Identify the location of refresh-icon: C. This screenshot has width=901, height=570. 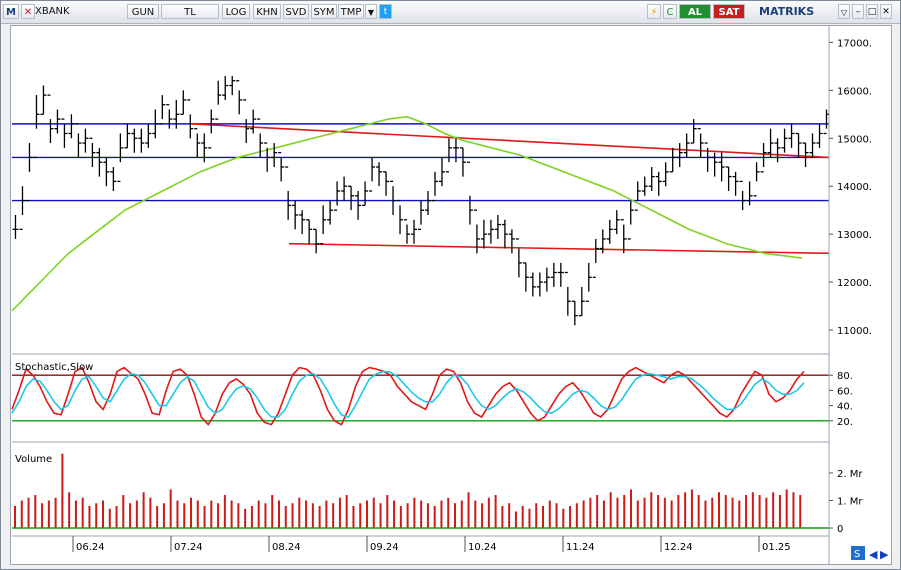
(670, 11).